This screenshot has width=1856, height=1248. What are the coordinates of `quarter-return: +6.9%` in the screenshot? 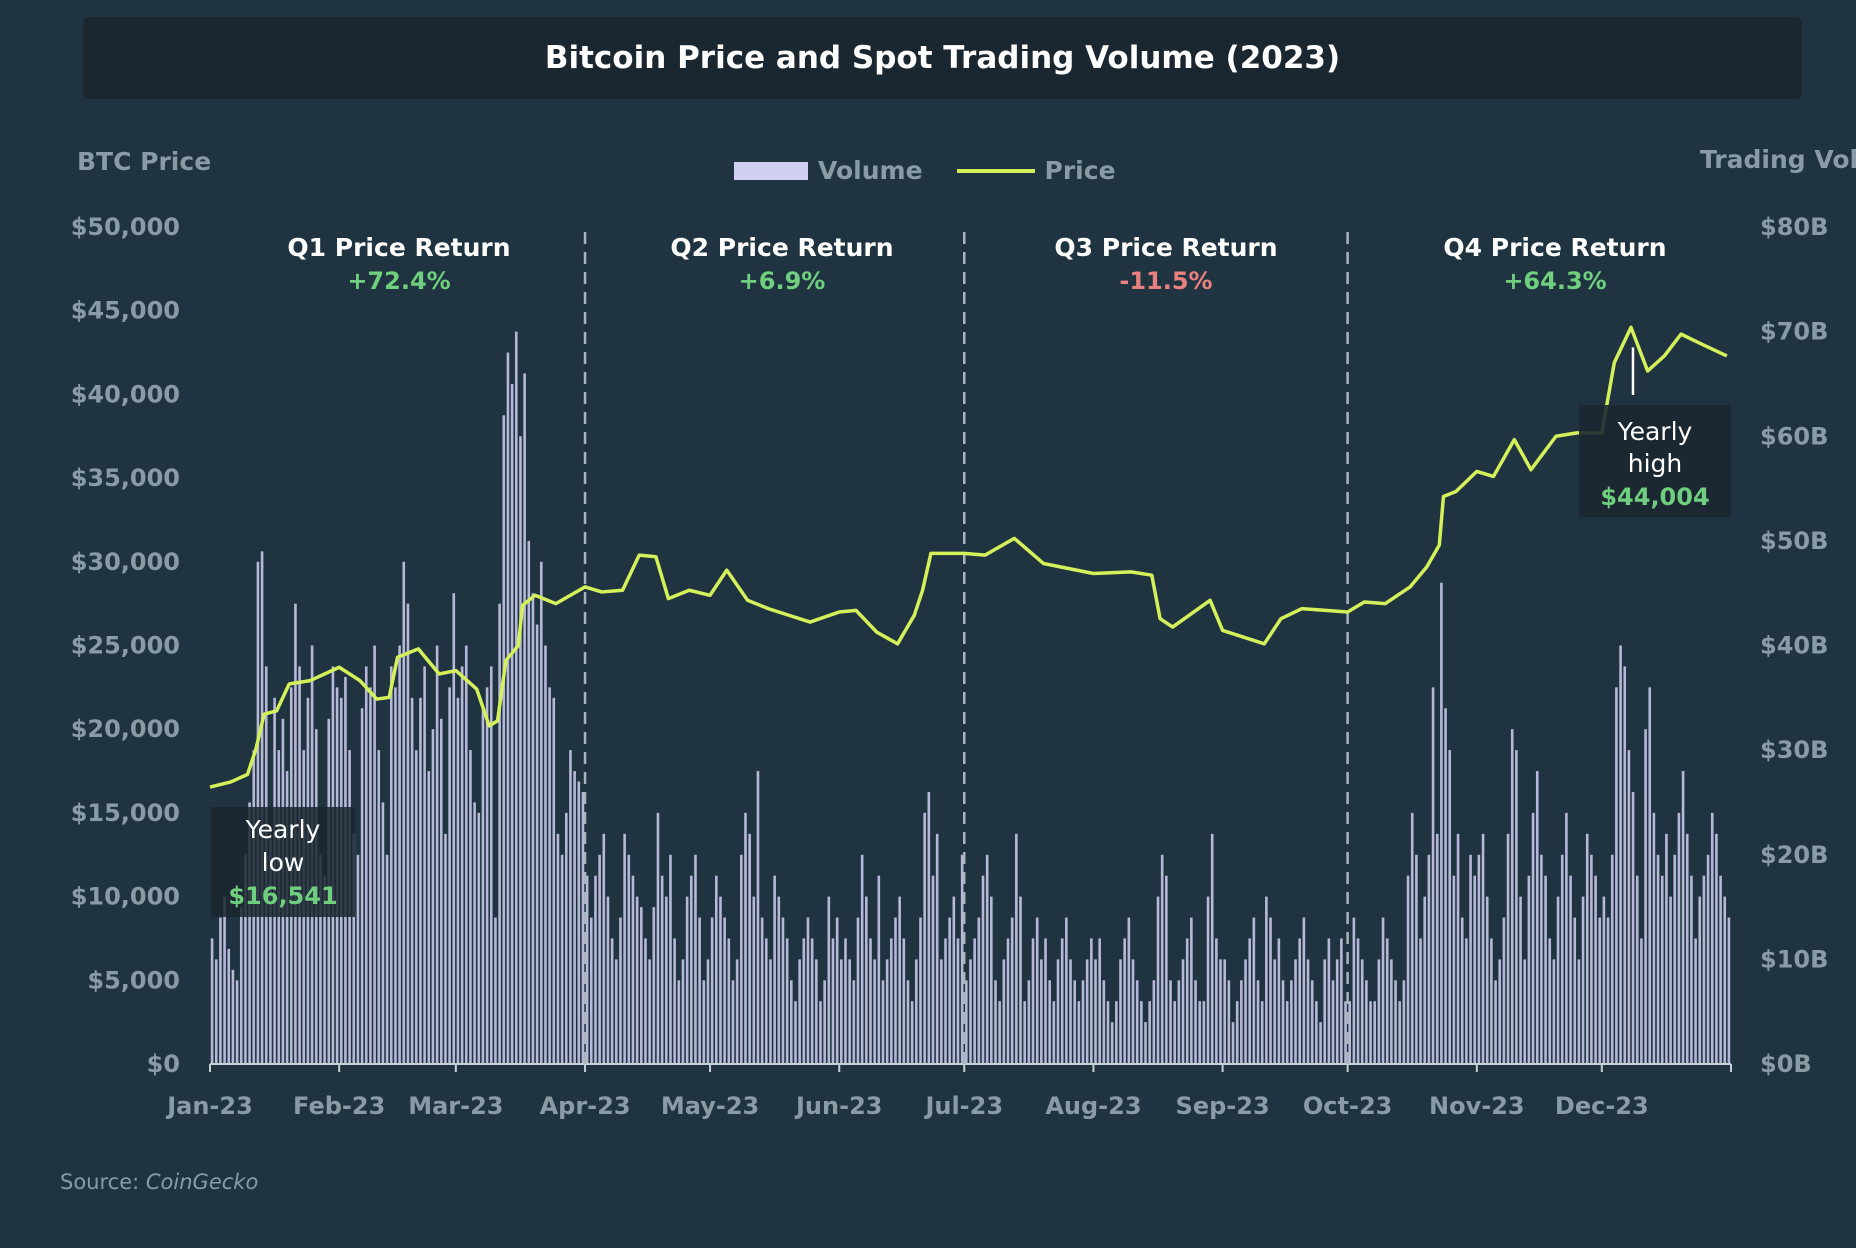 It's located at (782, 281).